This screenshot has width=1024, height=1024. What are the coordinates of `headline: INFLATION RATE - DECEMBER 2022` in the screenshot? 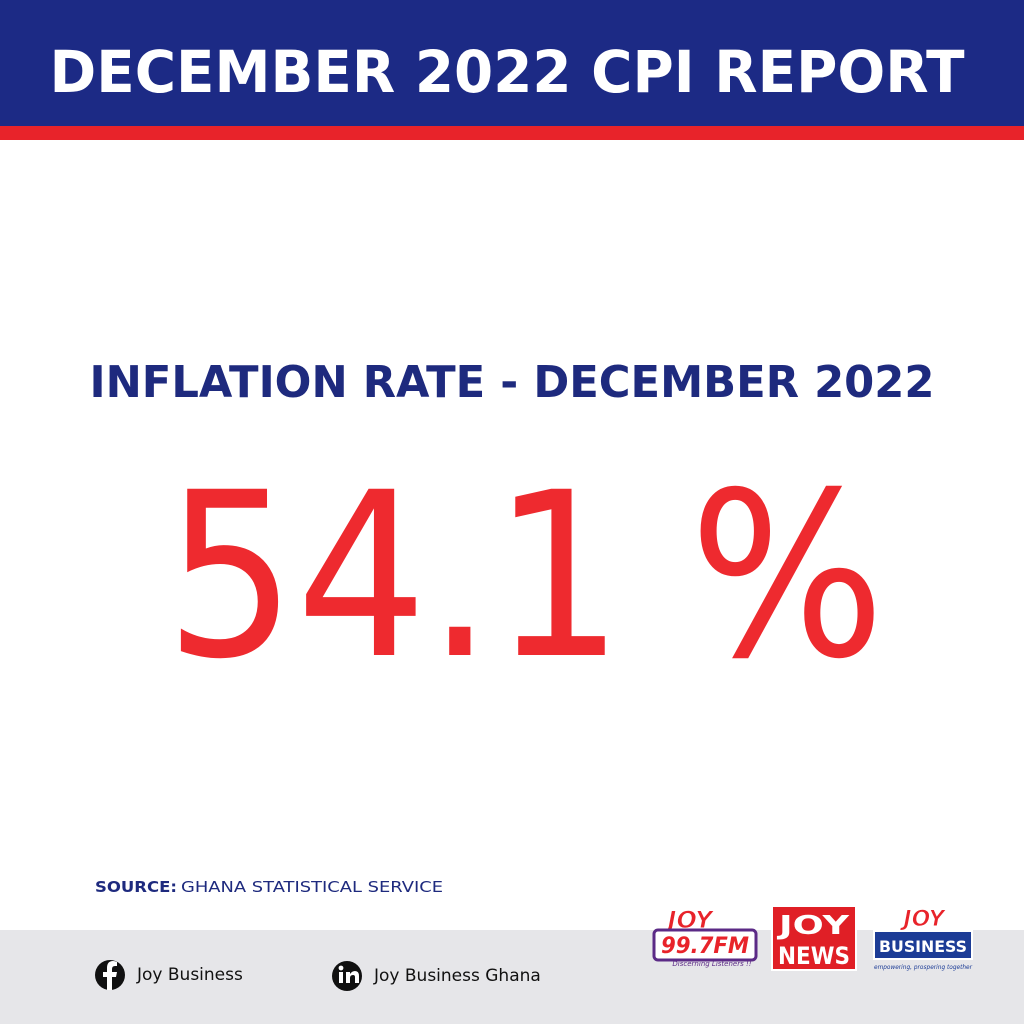 It's located at (512, 382).